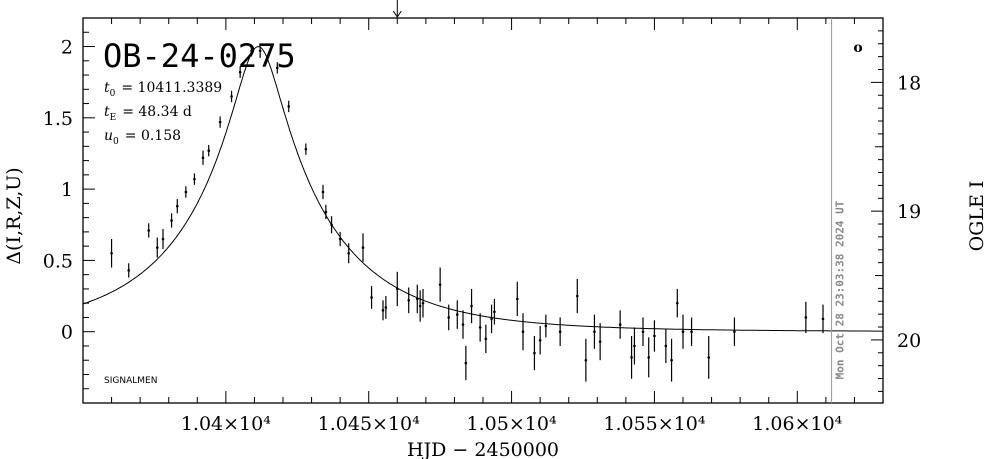 Image resolution: width=986 pixels, height=459 pixels. I want to click on x-tick-label: 1.04×10⁴, so click(226, 424).